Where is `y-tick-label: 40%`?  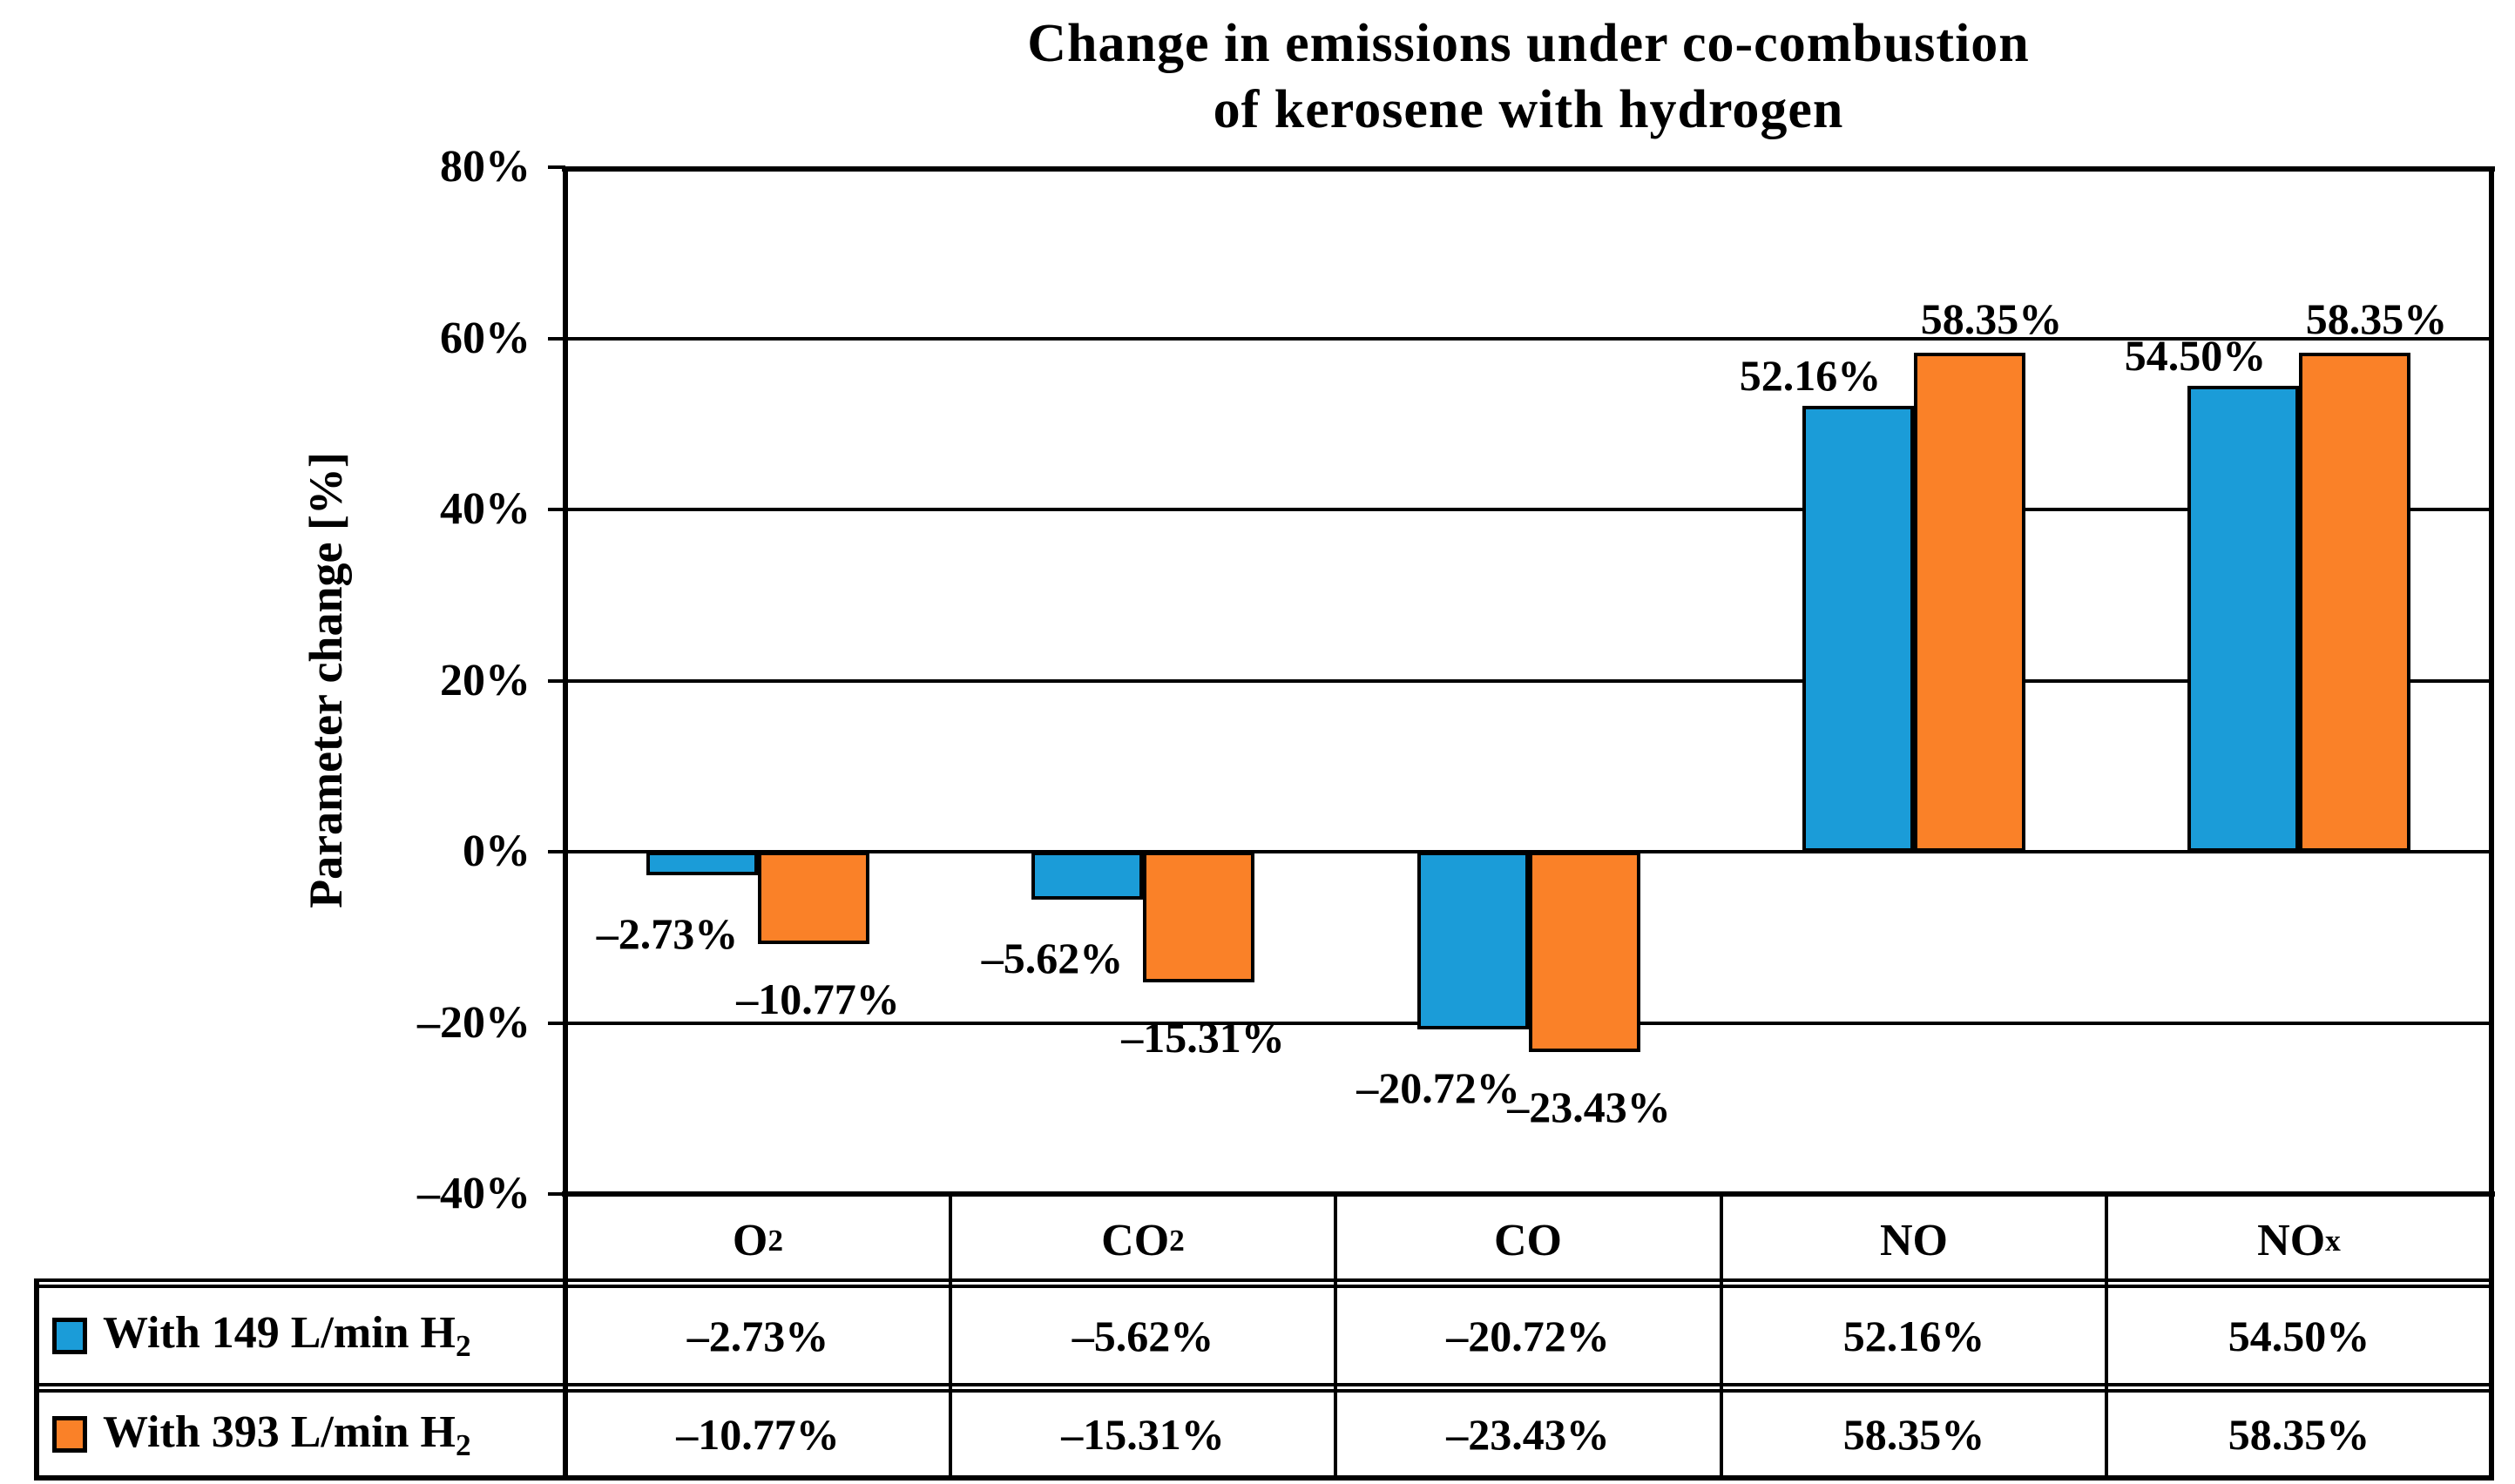
y-tick-label: 40% is located at coordinates (485, 509).